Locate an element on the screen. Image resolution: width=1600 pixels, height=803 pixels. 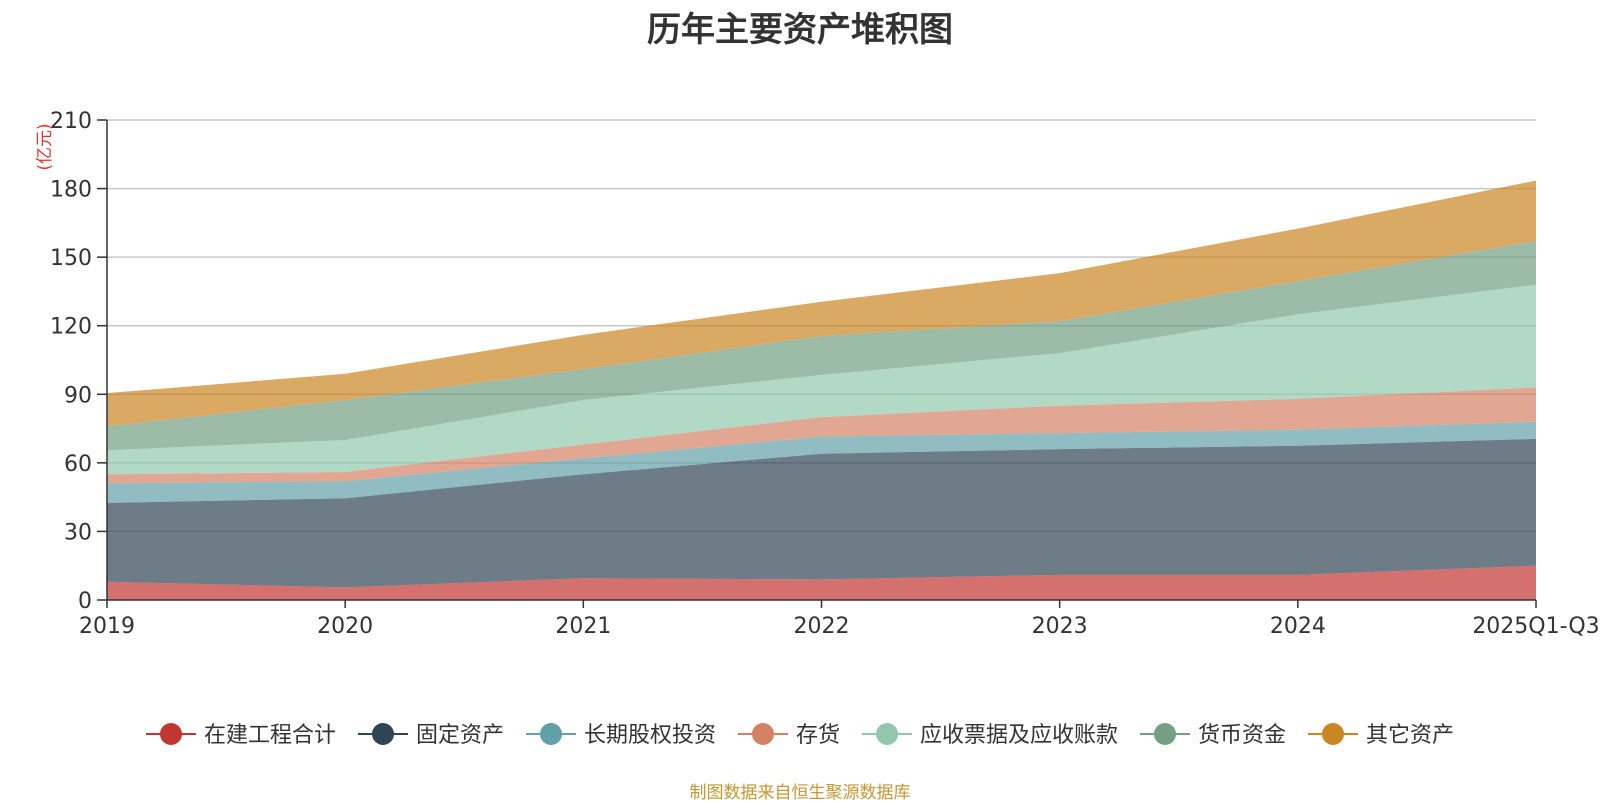
source-note: 制图数据来自恒生聚源数据库 is located at coordinates (800, 793).